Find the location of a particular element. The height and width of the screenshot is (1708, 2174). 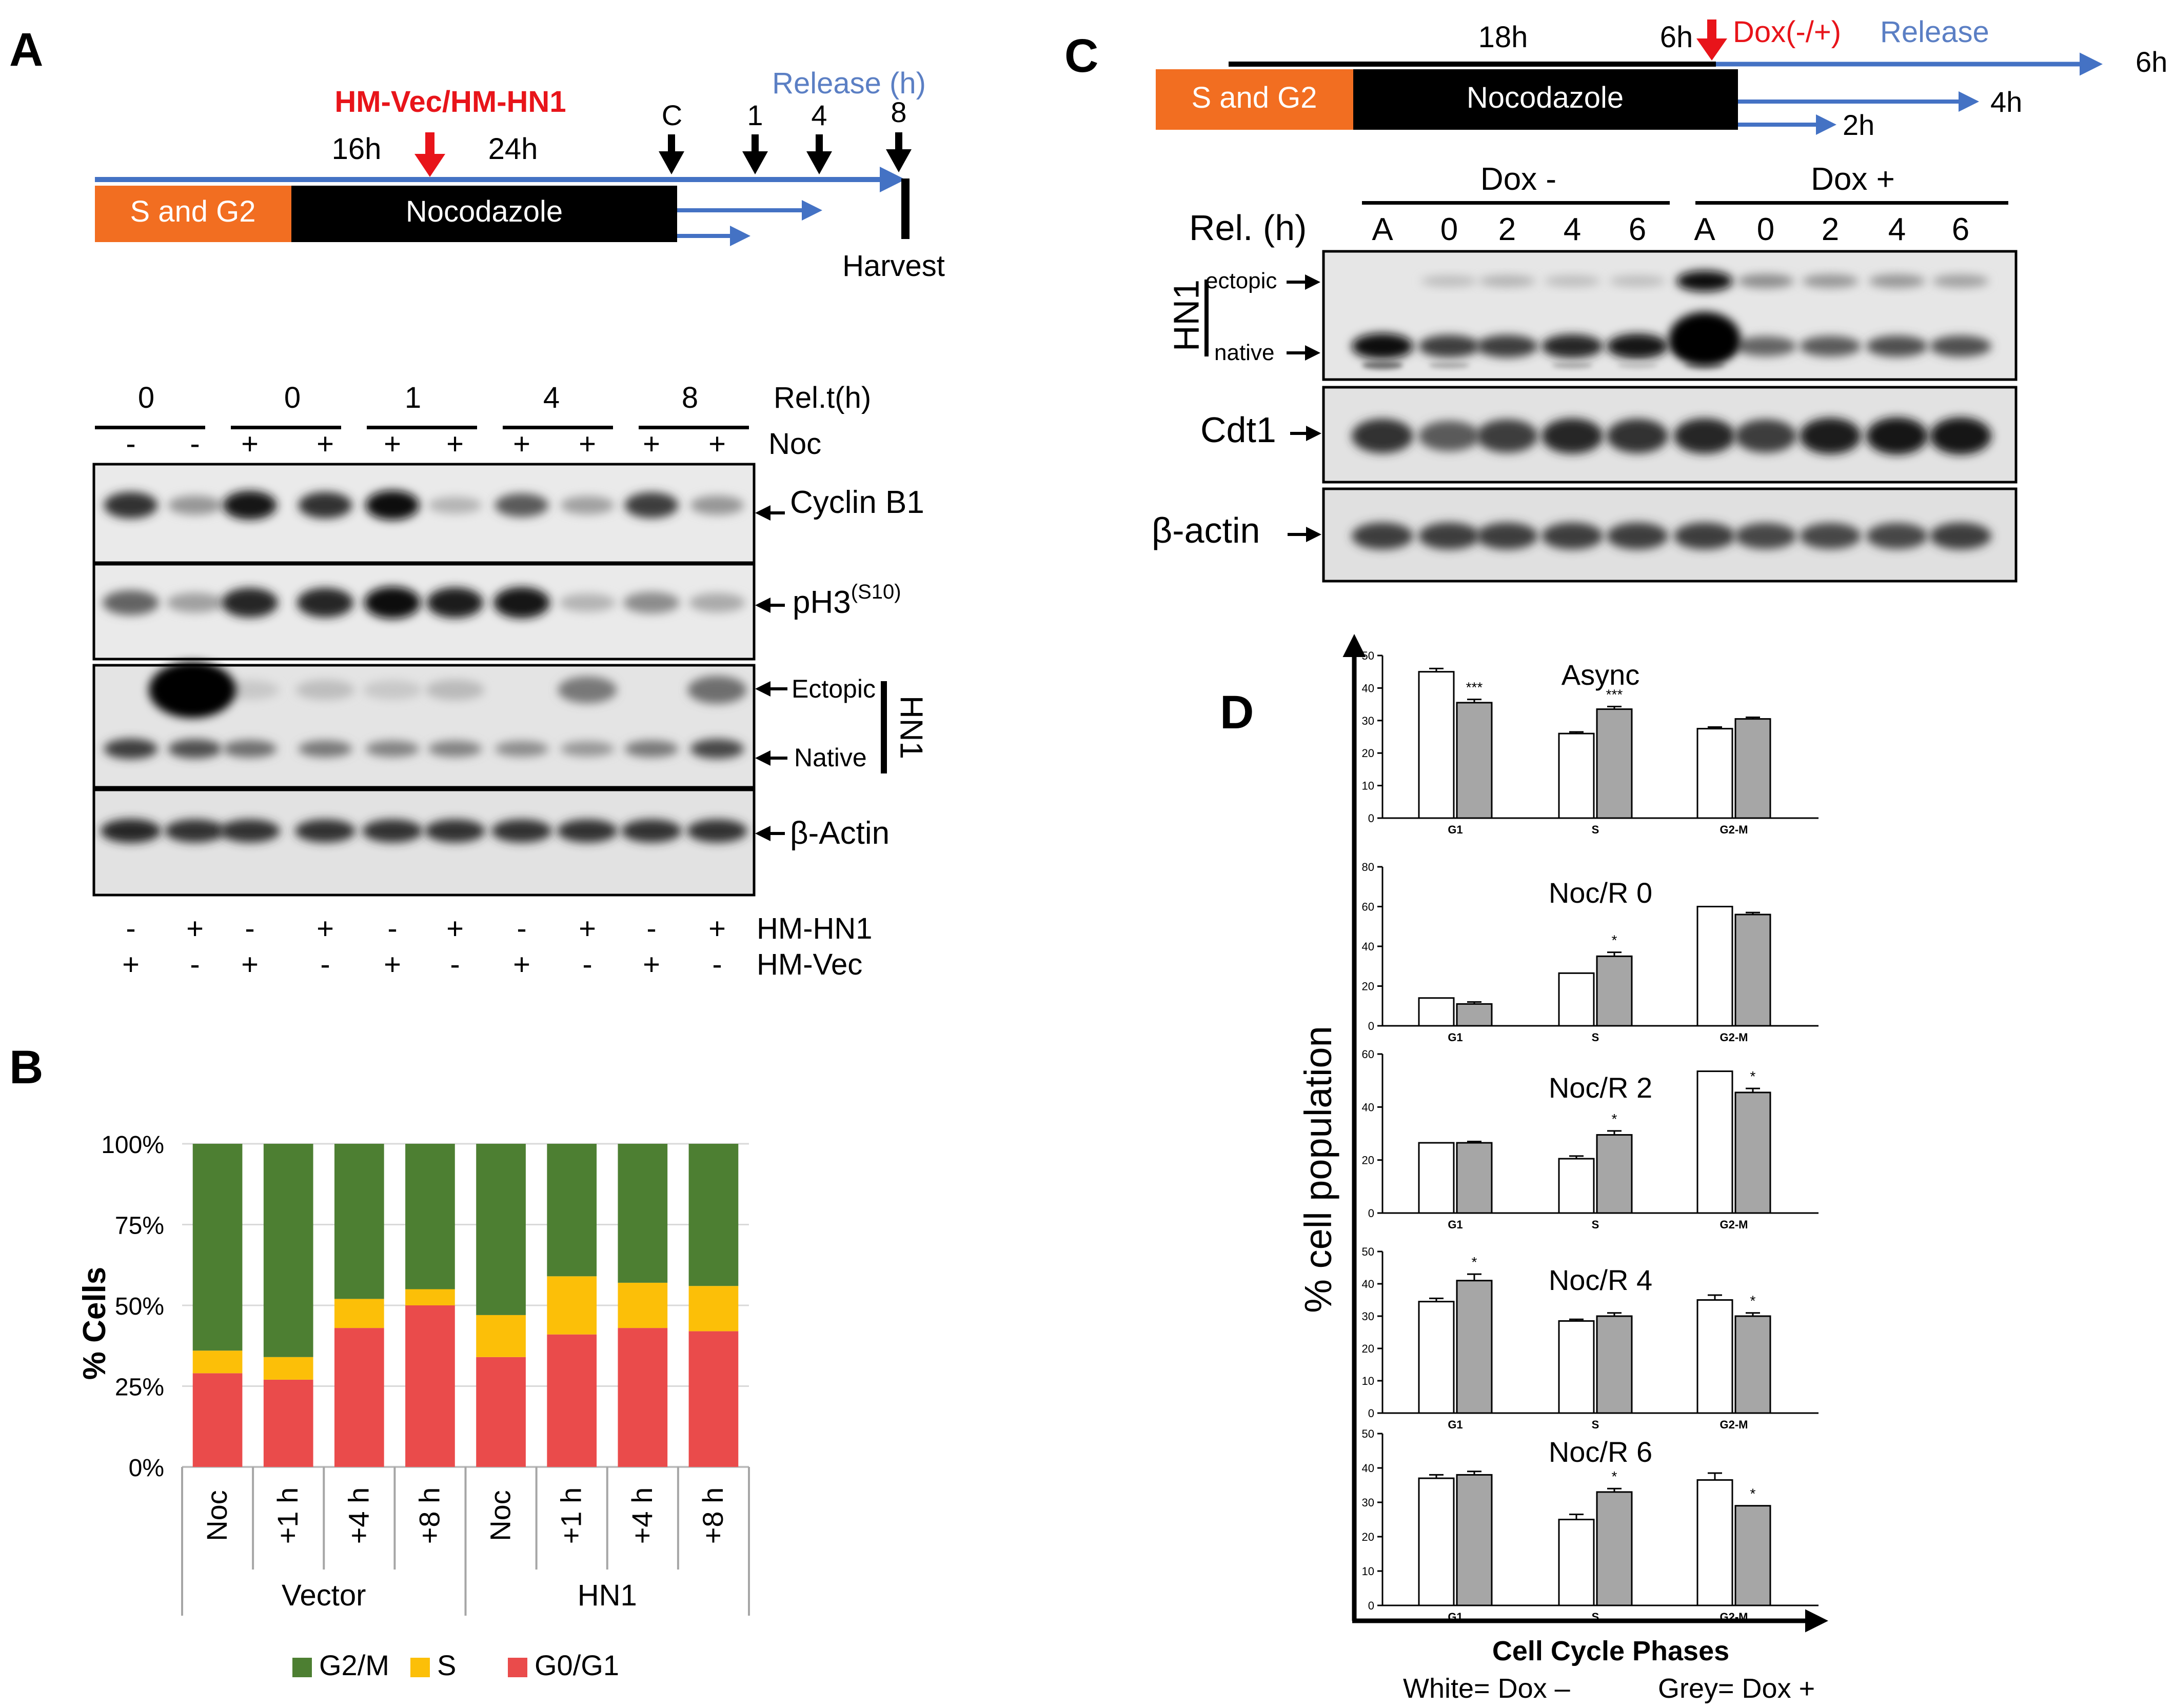

small-chart: 0 10 20 30 40 50 Noc/R 4 * G1 S * G2-M is located at coordinates (1590, 1338).